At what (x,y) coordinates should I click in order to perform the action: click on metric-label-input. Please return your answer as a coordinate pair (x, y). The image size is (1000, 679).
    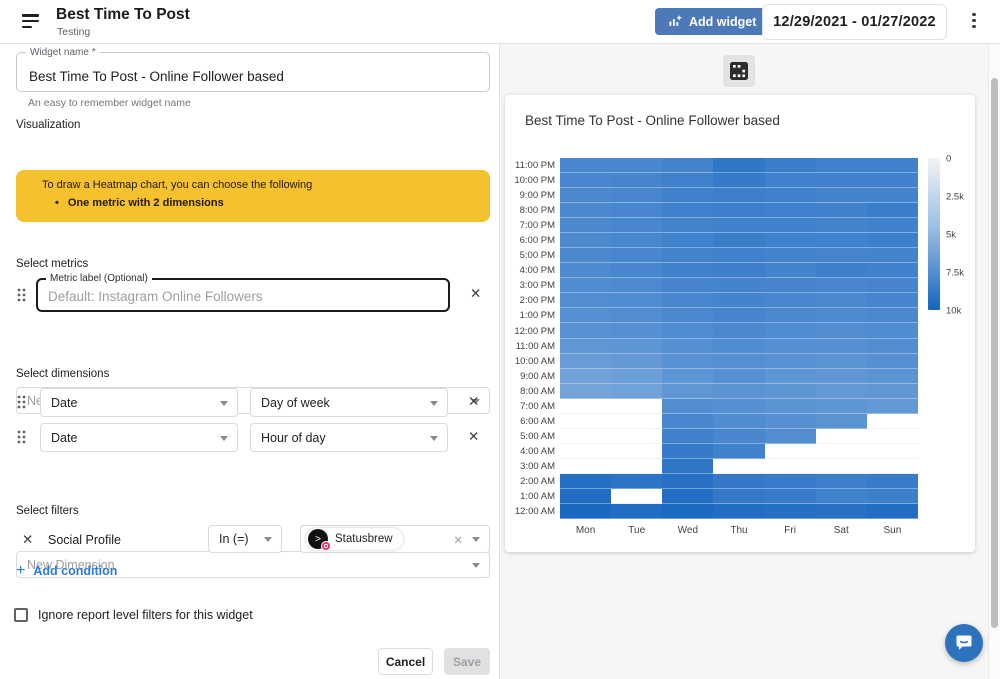
    Looking at the image, I should click on (243, 295).